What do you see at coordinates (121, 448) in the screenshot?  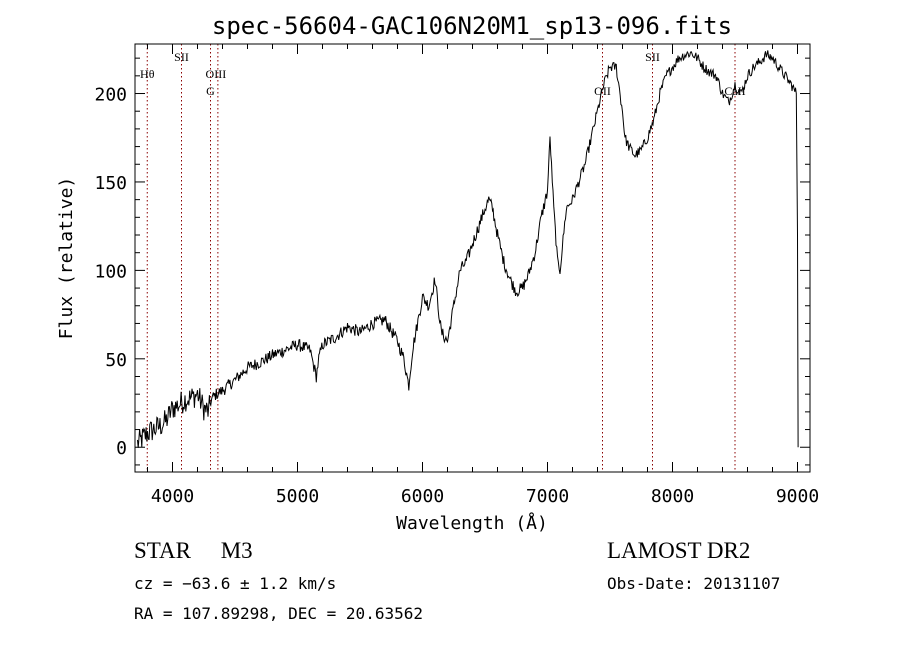 I see `y-tick-label-0: 0` at bounding box center [121, 448].